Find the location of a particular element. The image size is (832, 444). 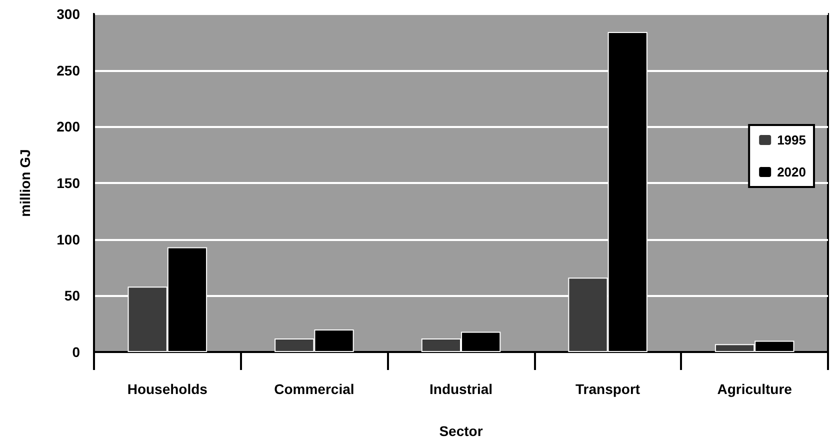

y-tick-label: 0 is located at coordinates (76, 352).